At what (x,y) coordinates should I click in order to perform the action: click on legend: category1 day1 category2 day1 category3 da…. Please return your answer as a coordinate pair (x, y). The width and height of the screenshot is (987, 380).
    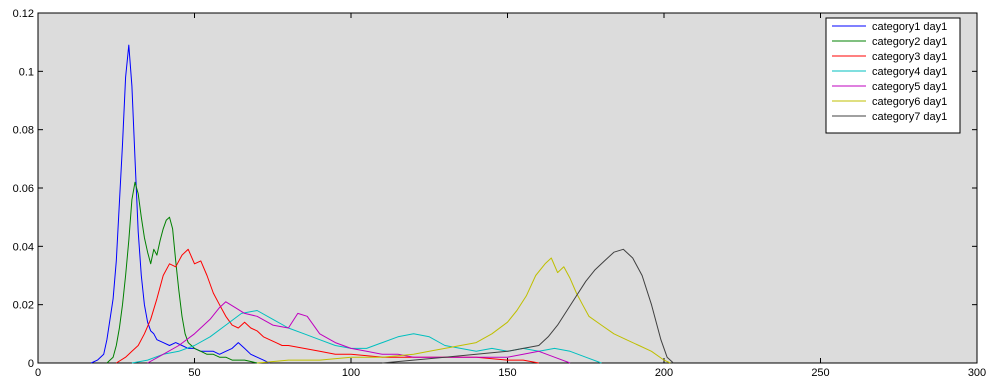
    Looking at the image, I should click on (893, 75).